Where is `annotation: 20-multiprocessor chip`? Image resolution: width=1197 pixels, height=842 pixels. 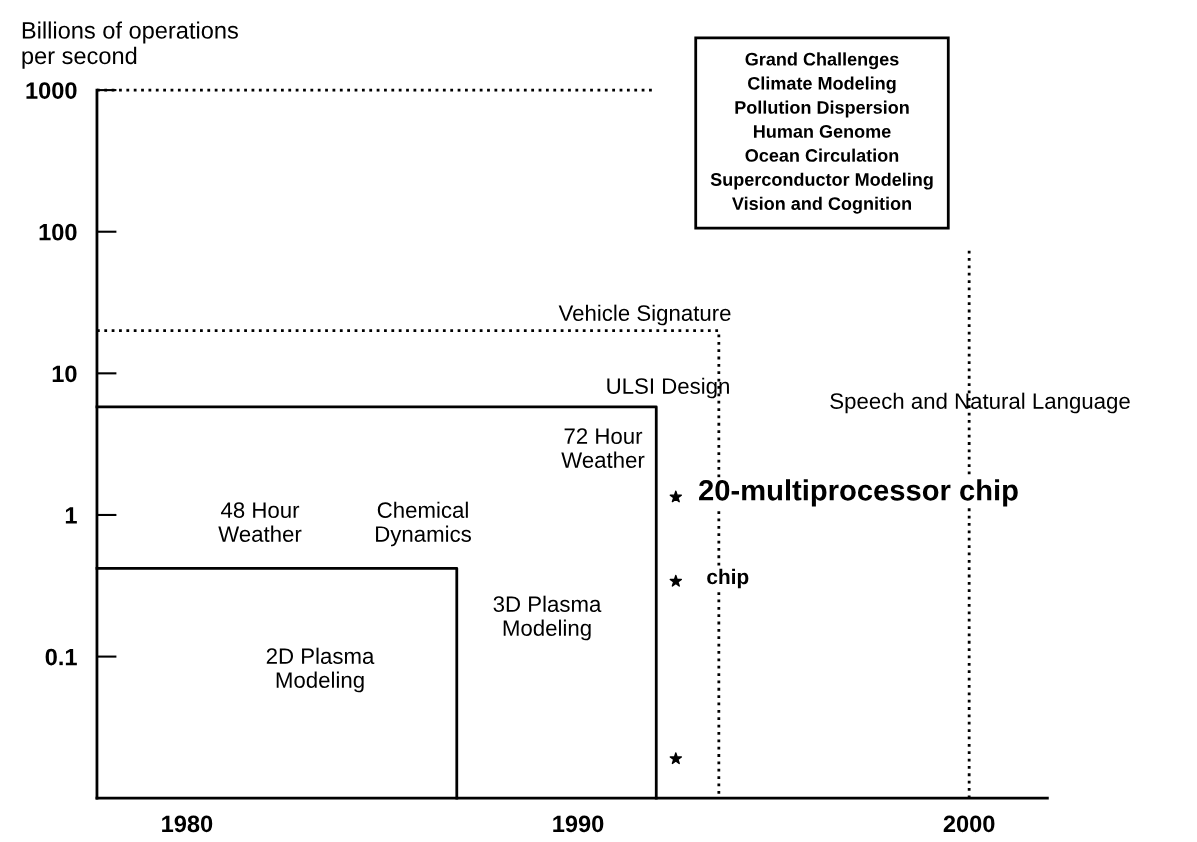
annotation: 20-multiprocessor chip is located at coordinates (858, 493).